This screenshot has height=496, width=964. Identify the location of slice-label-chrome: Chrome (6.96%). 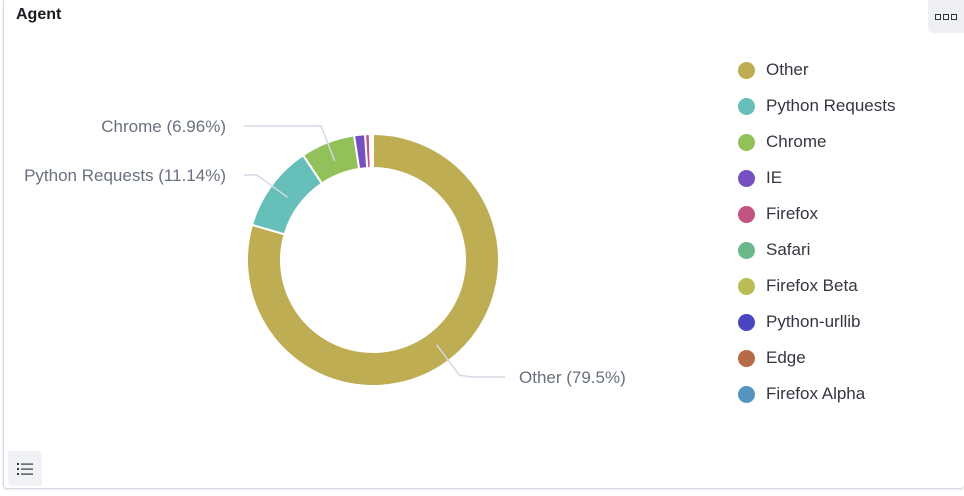
(163, 126).